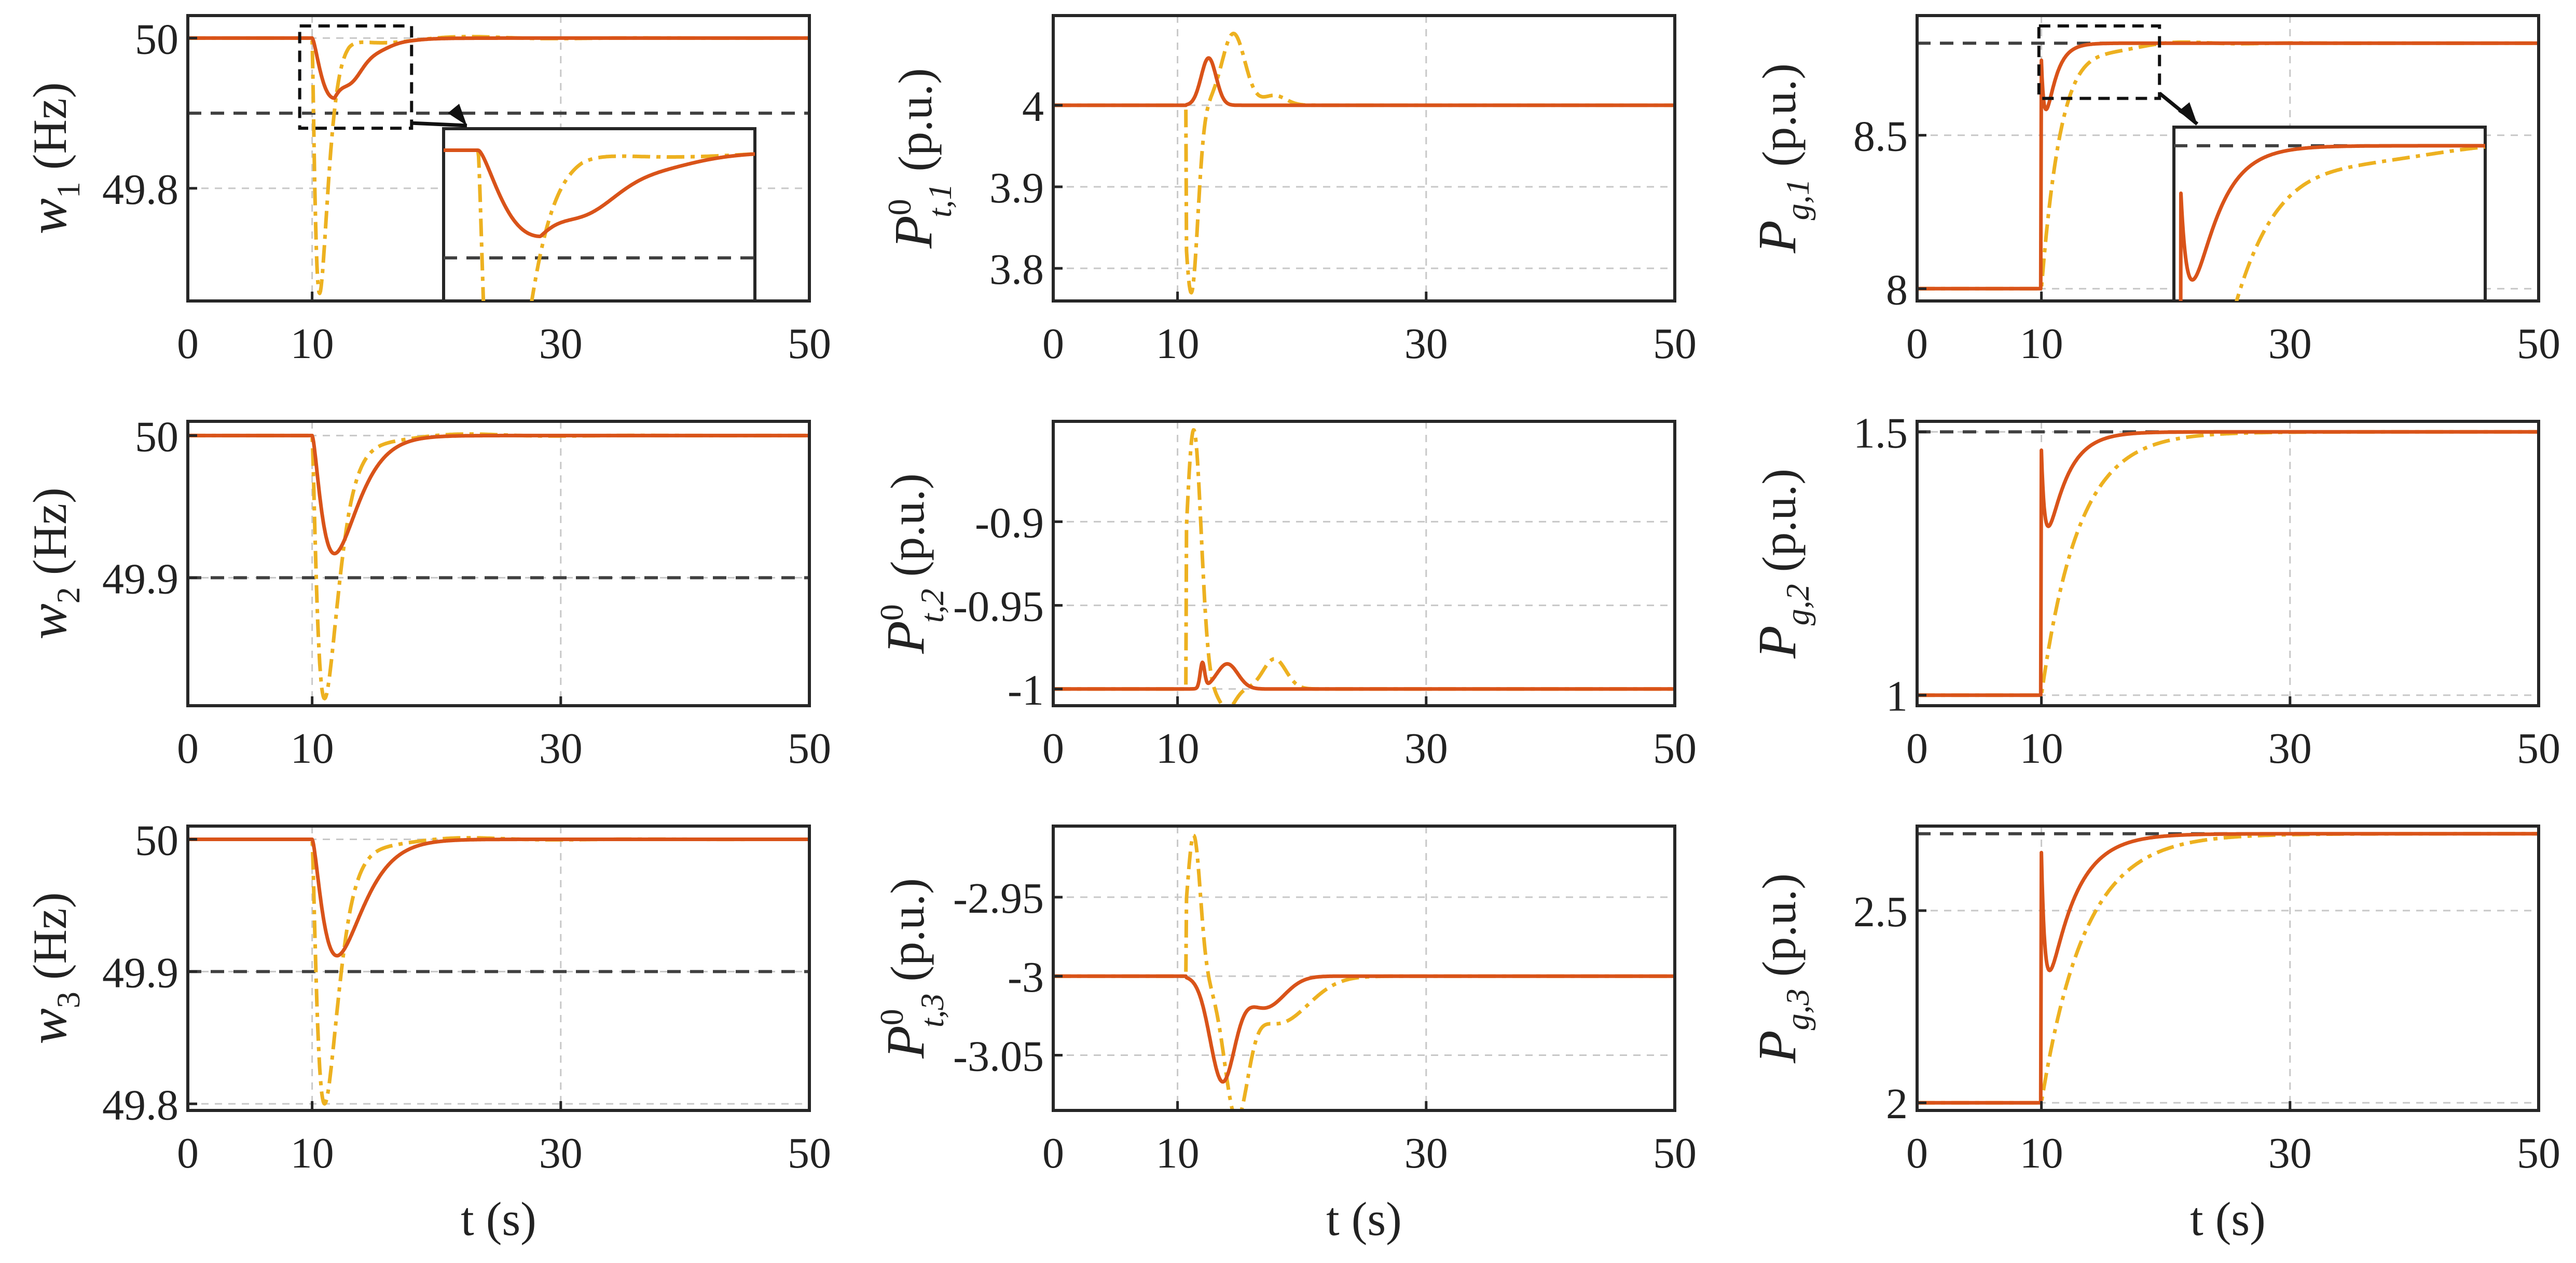 The width and height of the screenshot is (2576, 1263). Describe the element at coordinates (1026, 977) in the screenshot. I see `y-tick-label: -3` at that location.